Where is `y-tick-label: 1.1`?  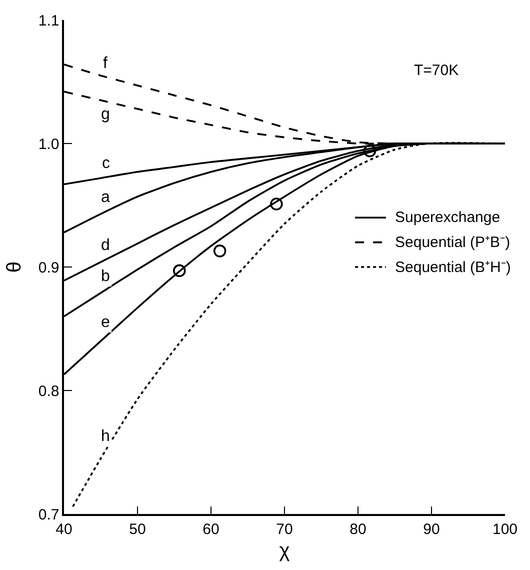 y-tick-label: 1.1 is located at coordinates (49, 21).